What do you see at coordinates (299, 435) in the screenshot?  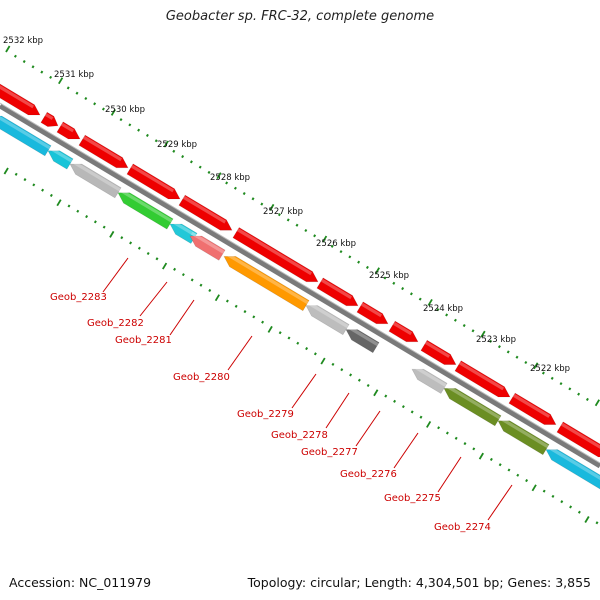 I see `gene-label: Geob_2278` at bounding box center [299, 435].